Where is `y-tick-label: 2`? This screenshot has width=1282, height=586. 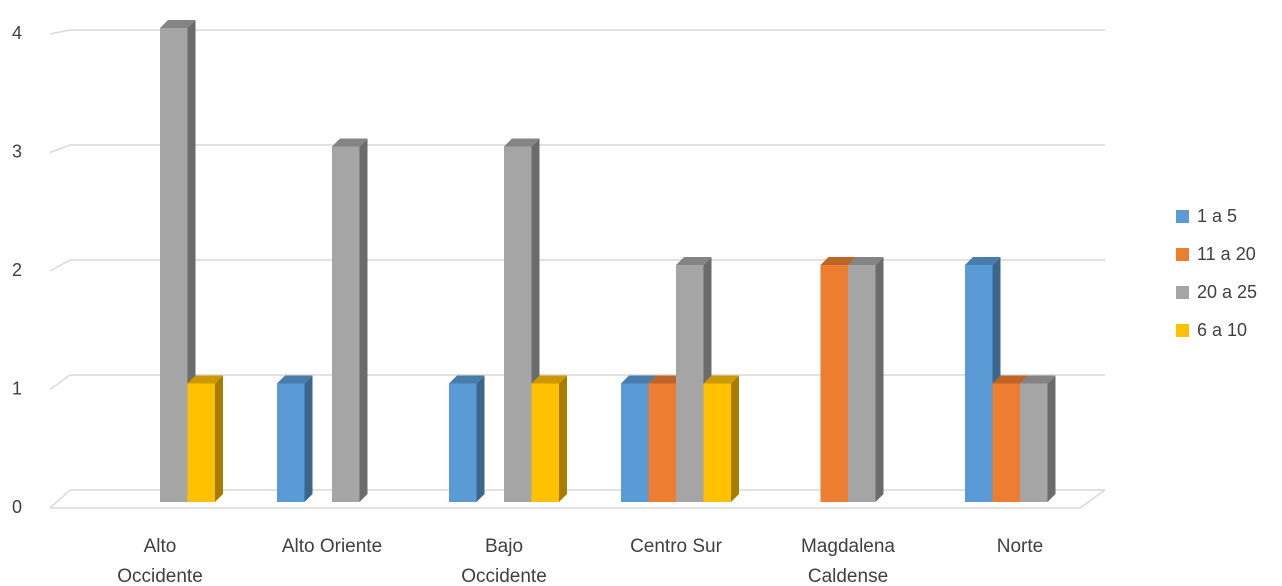 y-tick-label: 2 is located at coordinates (17, 270).